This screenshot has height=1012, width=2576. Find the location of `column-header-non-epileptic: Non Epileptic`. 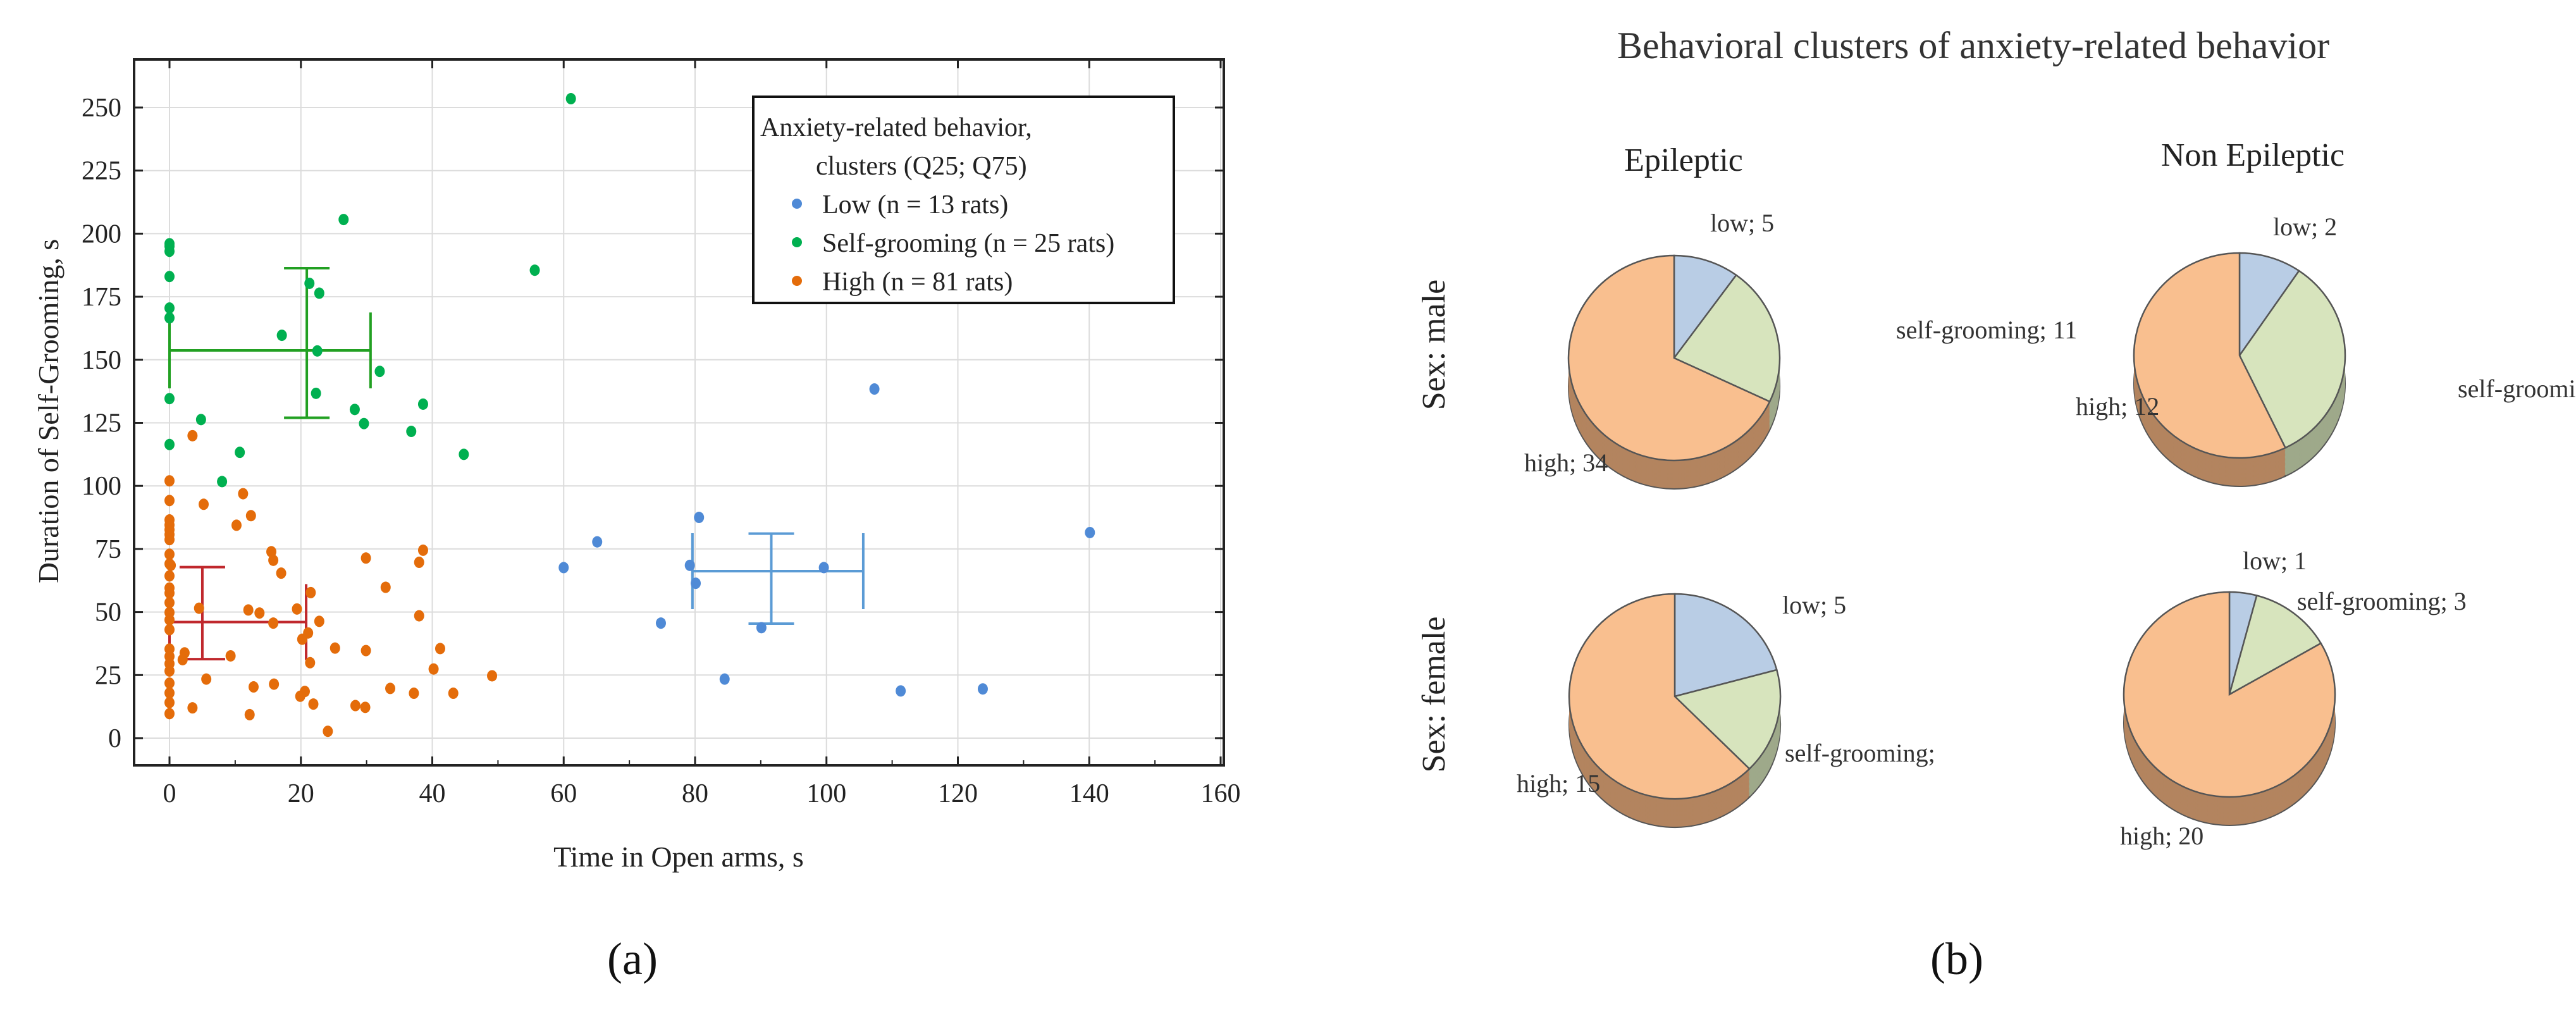

column-header-non-epileptic: Non Epileptic is located at coordinates (2253, 155).